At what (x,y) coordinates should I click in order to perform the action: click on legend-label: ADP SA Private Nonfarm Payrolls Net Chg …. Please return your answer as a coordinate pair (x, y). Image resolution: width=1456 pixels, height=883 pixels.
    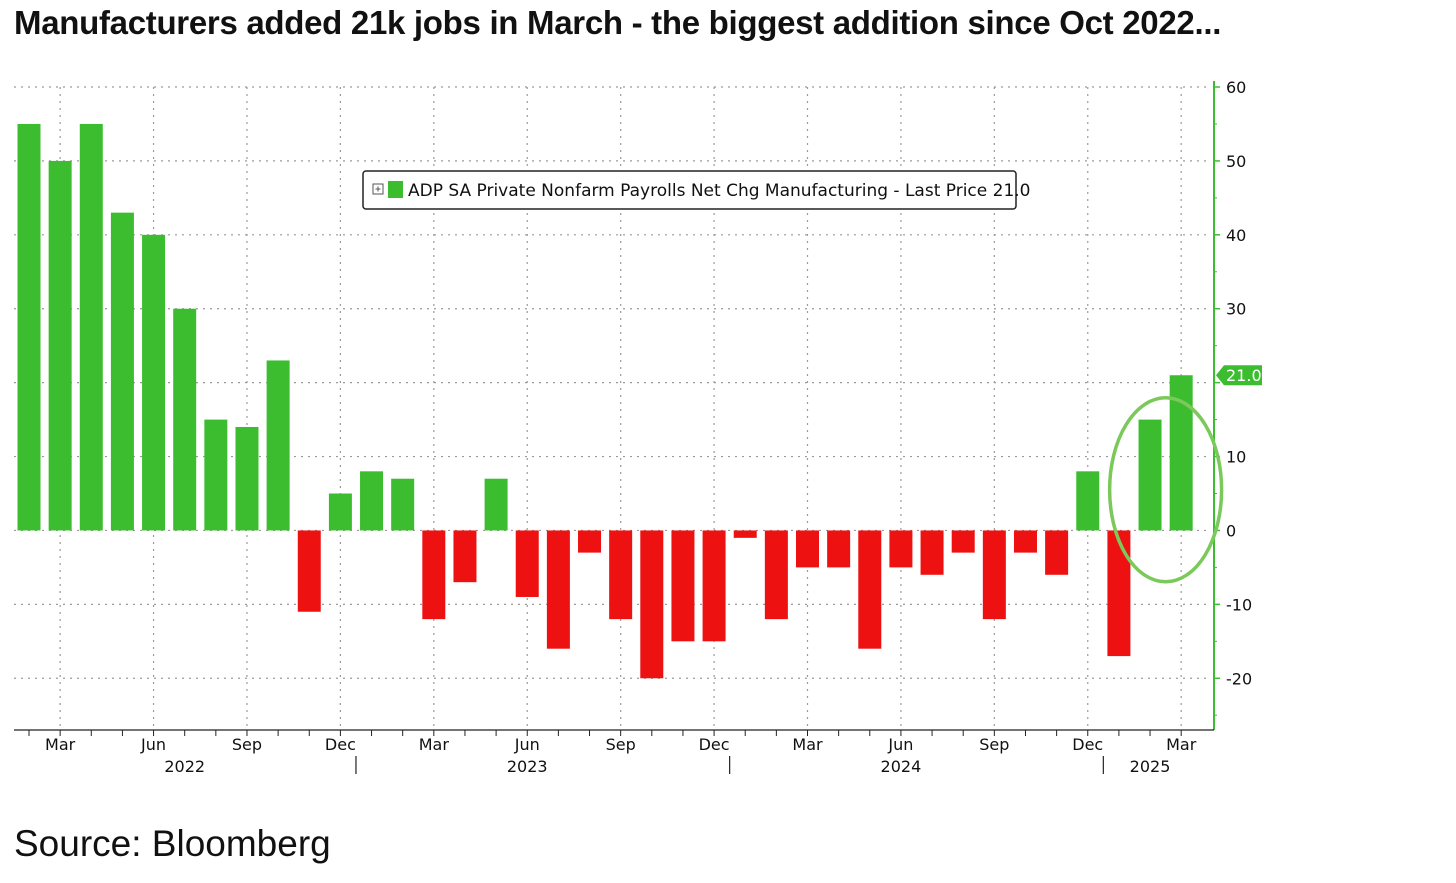
    Looking at the image, I should click on (719, 191).